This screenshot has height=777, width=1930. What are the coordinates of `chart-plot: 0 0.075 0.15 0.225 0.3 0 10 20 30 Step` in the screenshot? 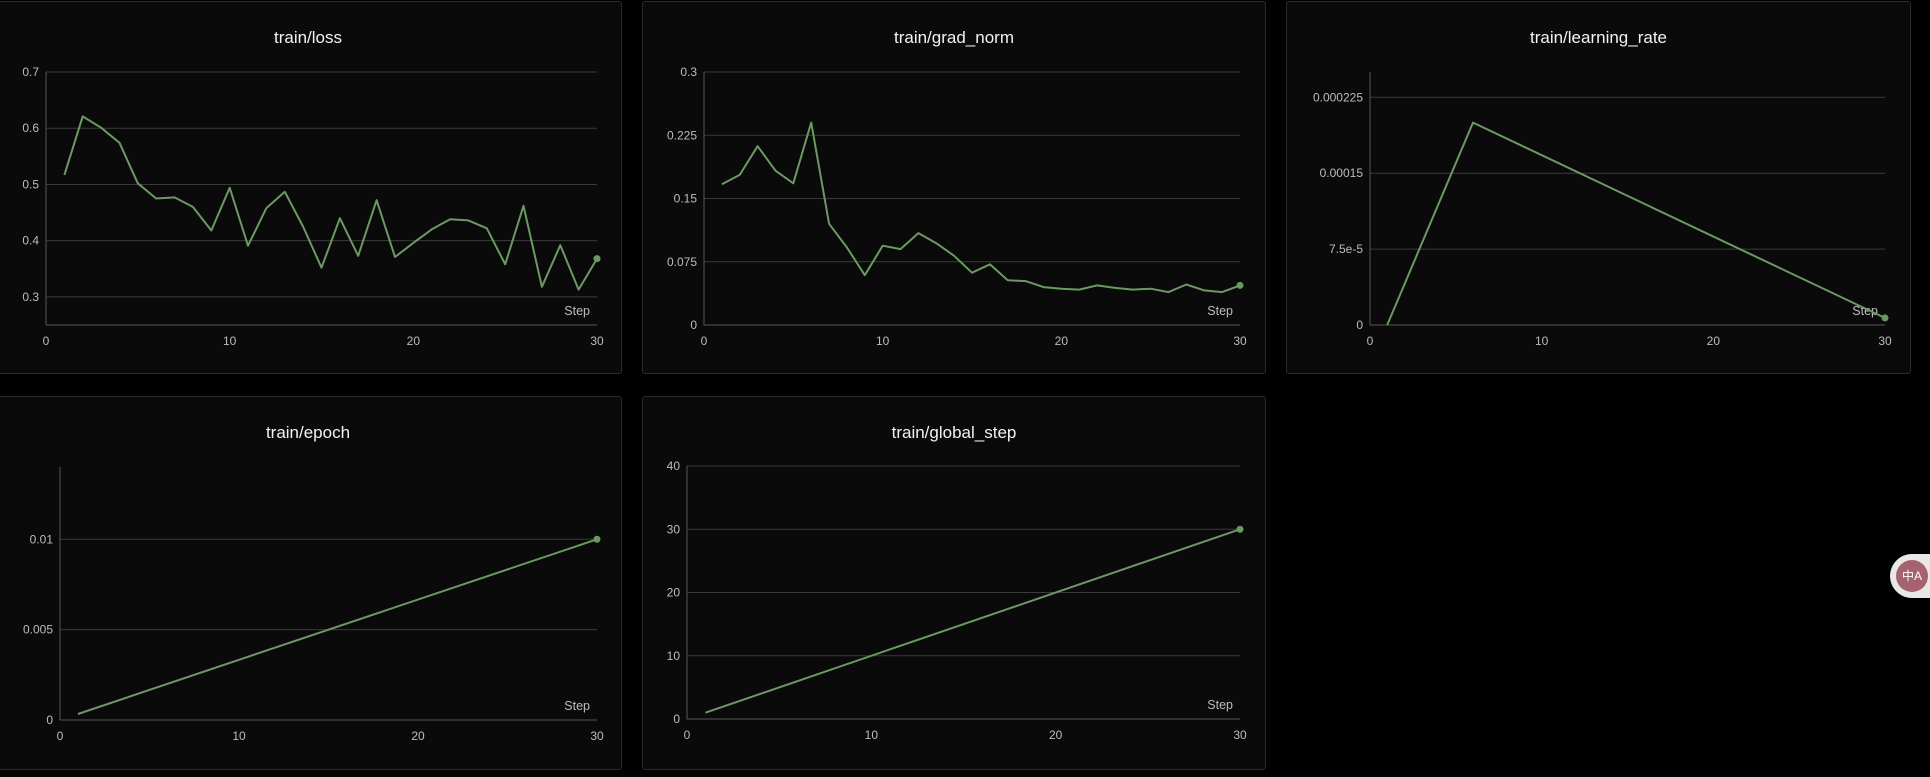 It's located at (957, 206).